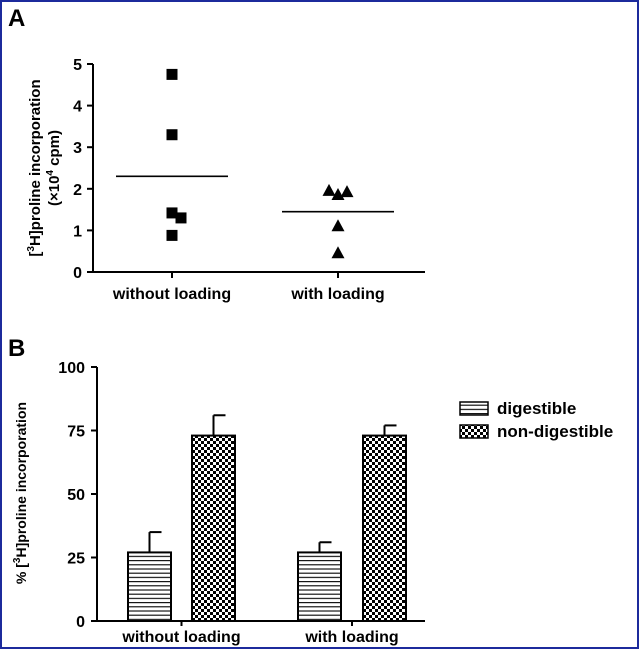  I want to click on panel-b-legend: digestible non-digestible, so click(536, 420).